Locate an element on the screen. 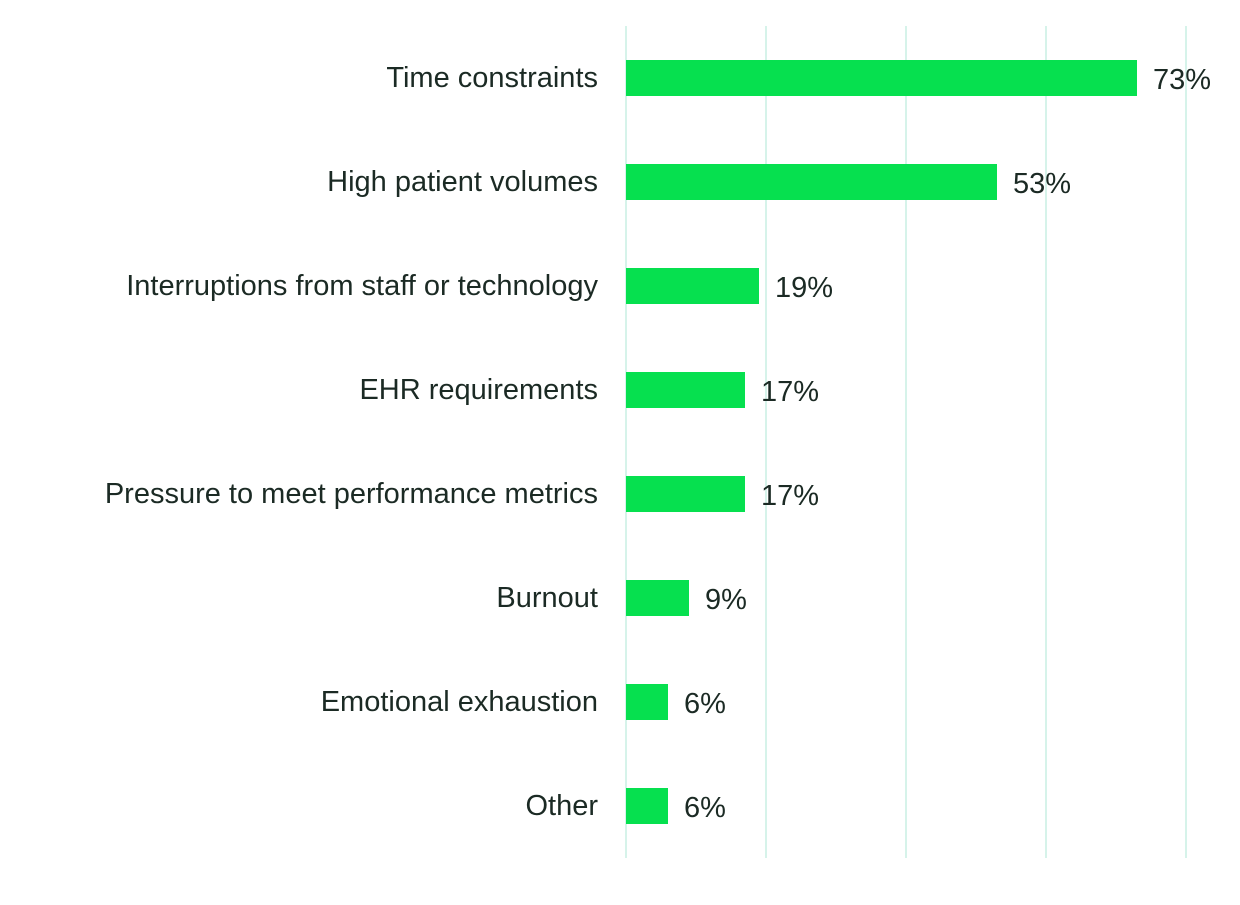 Image resolution: width=1240 pixels, height=905 pixels. value-label-0: 73% is located at coordinates (1182, 80).